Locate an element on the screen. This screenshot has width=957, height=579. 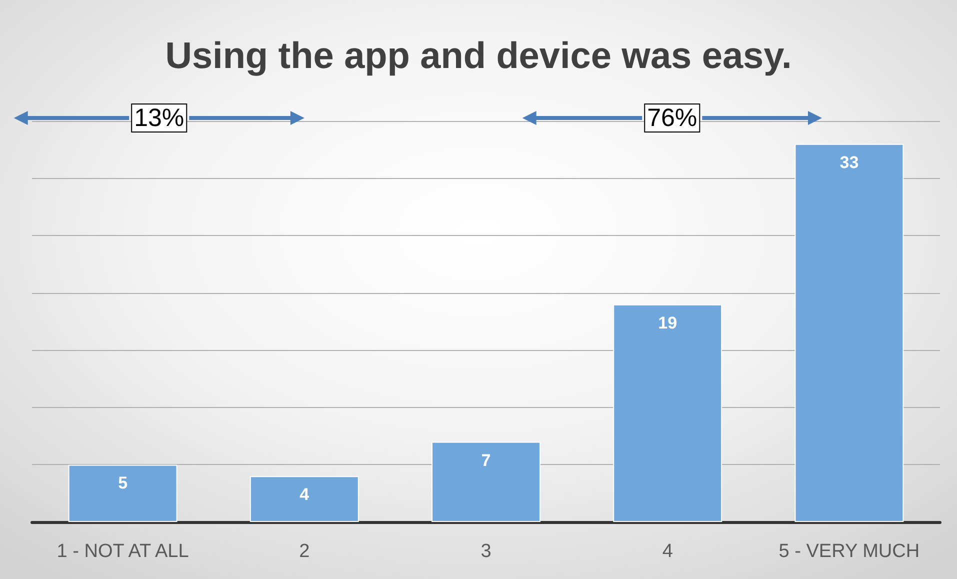
annotation: 76% is located at coordinates (672, 118).